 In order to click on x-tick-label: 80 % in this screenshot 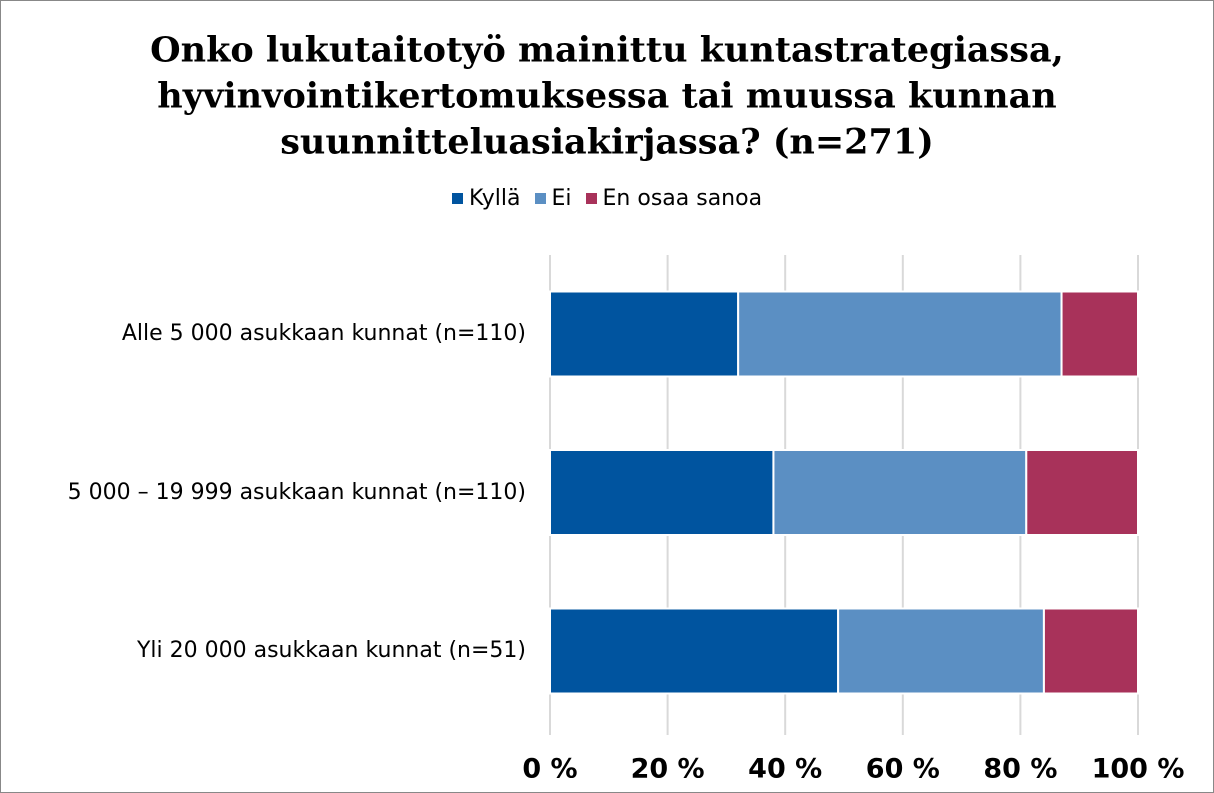, I will do `click(1020, 769)`.